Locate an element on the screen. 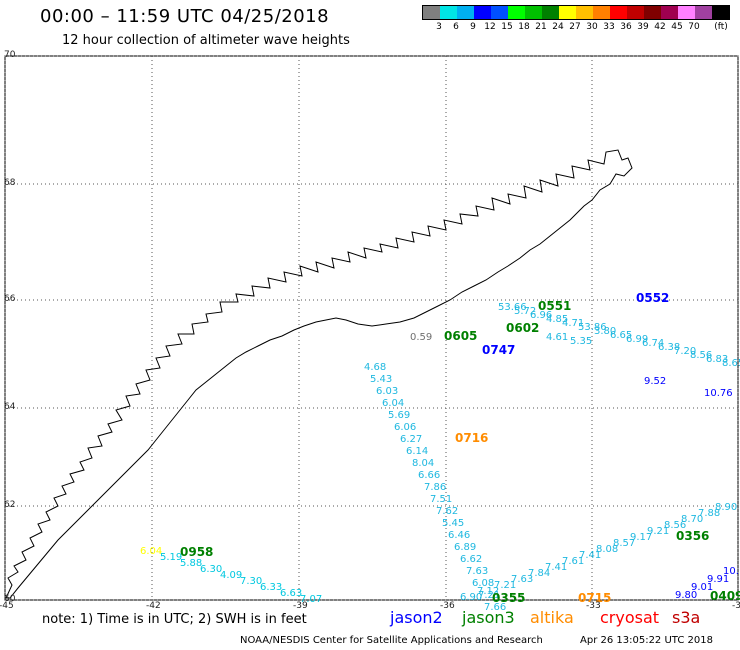 The height and width of the screenshot is (650, 740). legend-label: 33 is located at coordinates (609, 27).